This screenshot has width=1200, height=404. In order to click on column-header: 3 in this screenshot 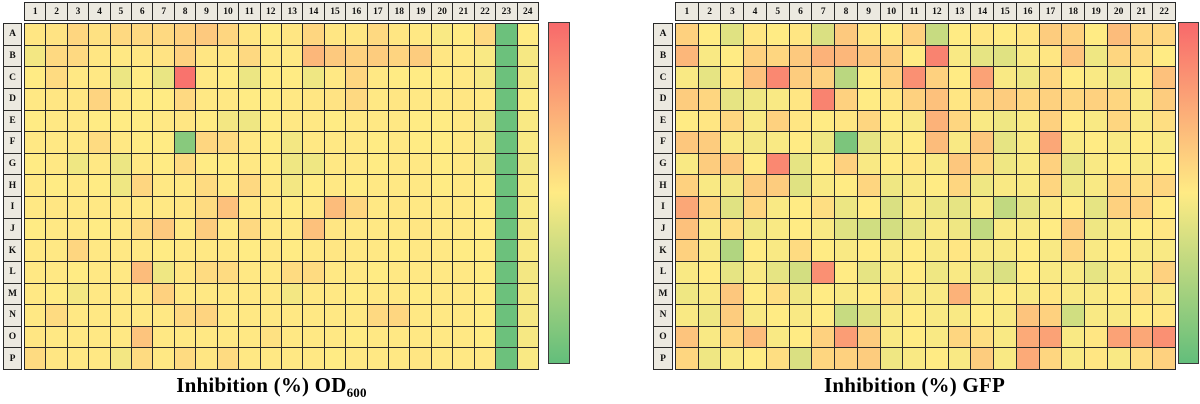, I will do `click(732, 11)`.